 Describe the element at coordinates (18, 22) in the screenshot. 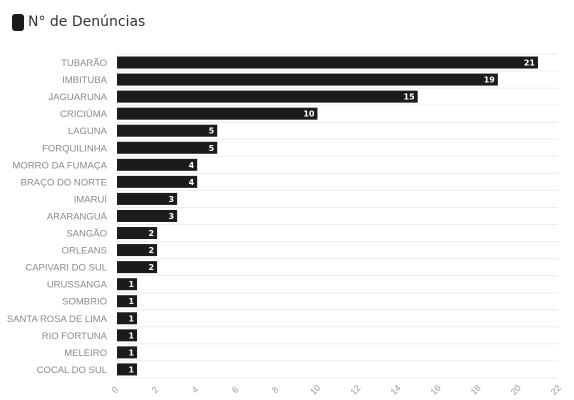

I see `legend-swatch` at that location.